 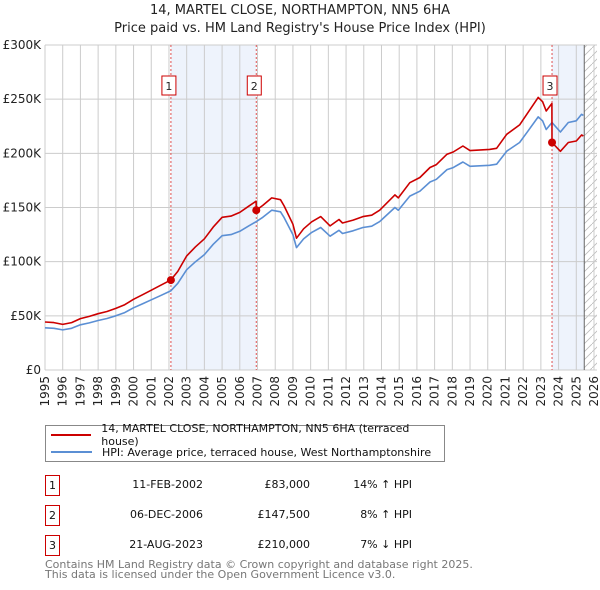 What do you see at coordinates (63, 391) in the screenshot?
I see `x-tick-label: 1996` at bounding box center [63, 391].